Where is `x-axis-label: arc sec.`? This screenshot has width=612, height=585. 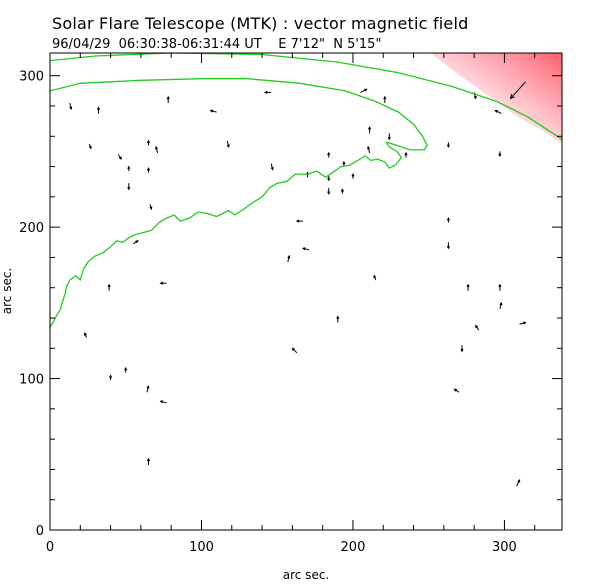 x-axis-label: arc sec. is located at coordinates (306, 575).